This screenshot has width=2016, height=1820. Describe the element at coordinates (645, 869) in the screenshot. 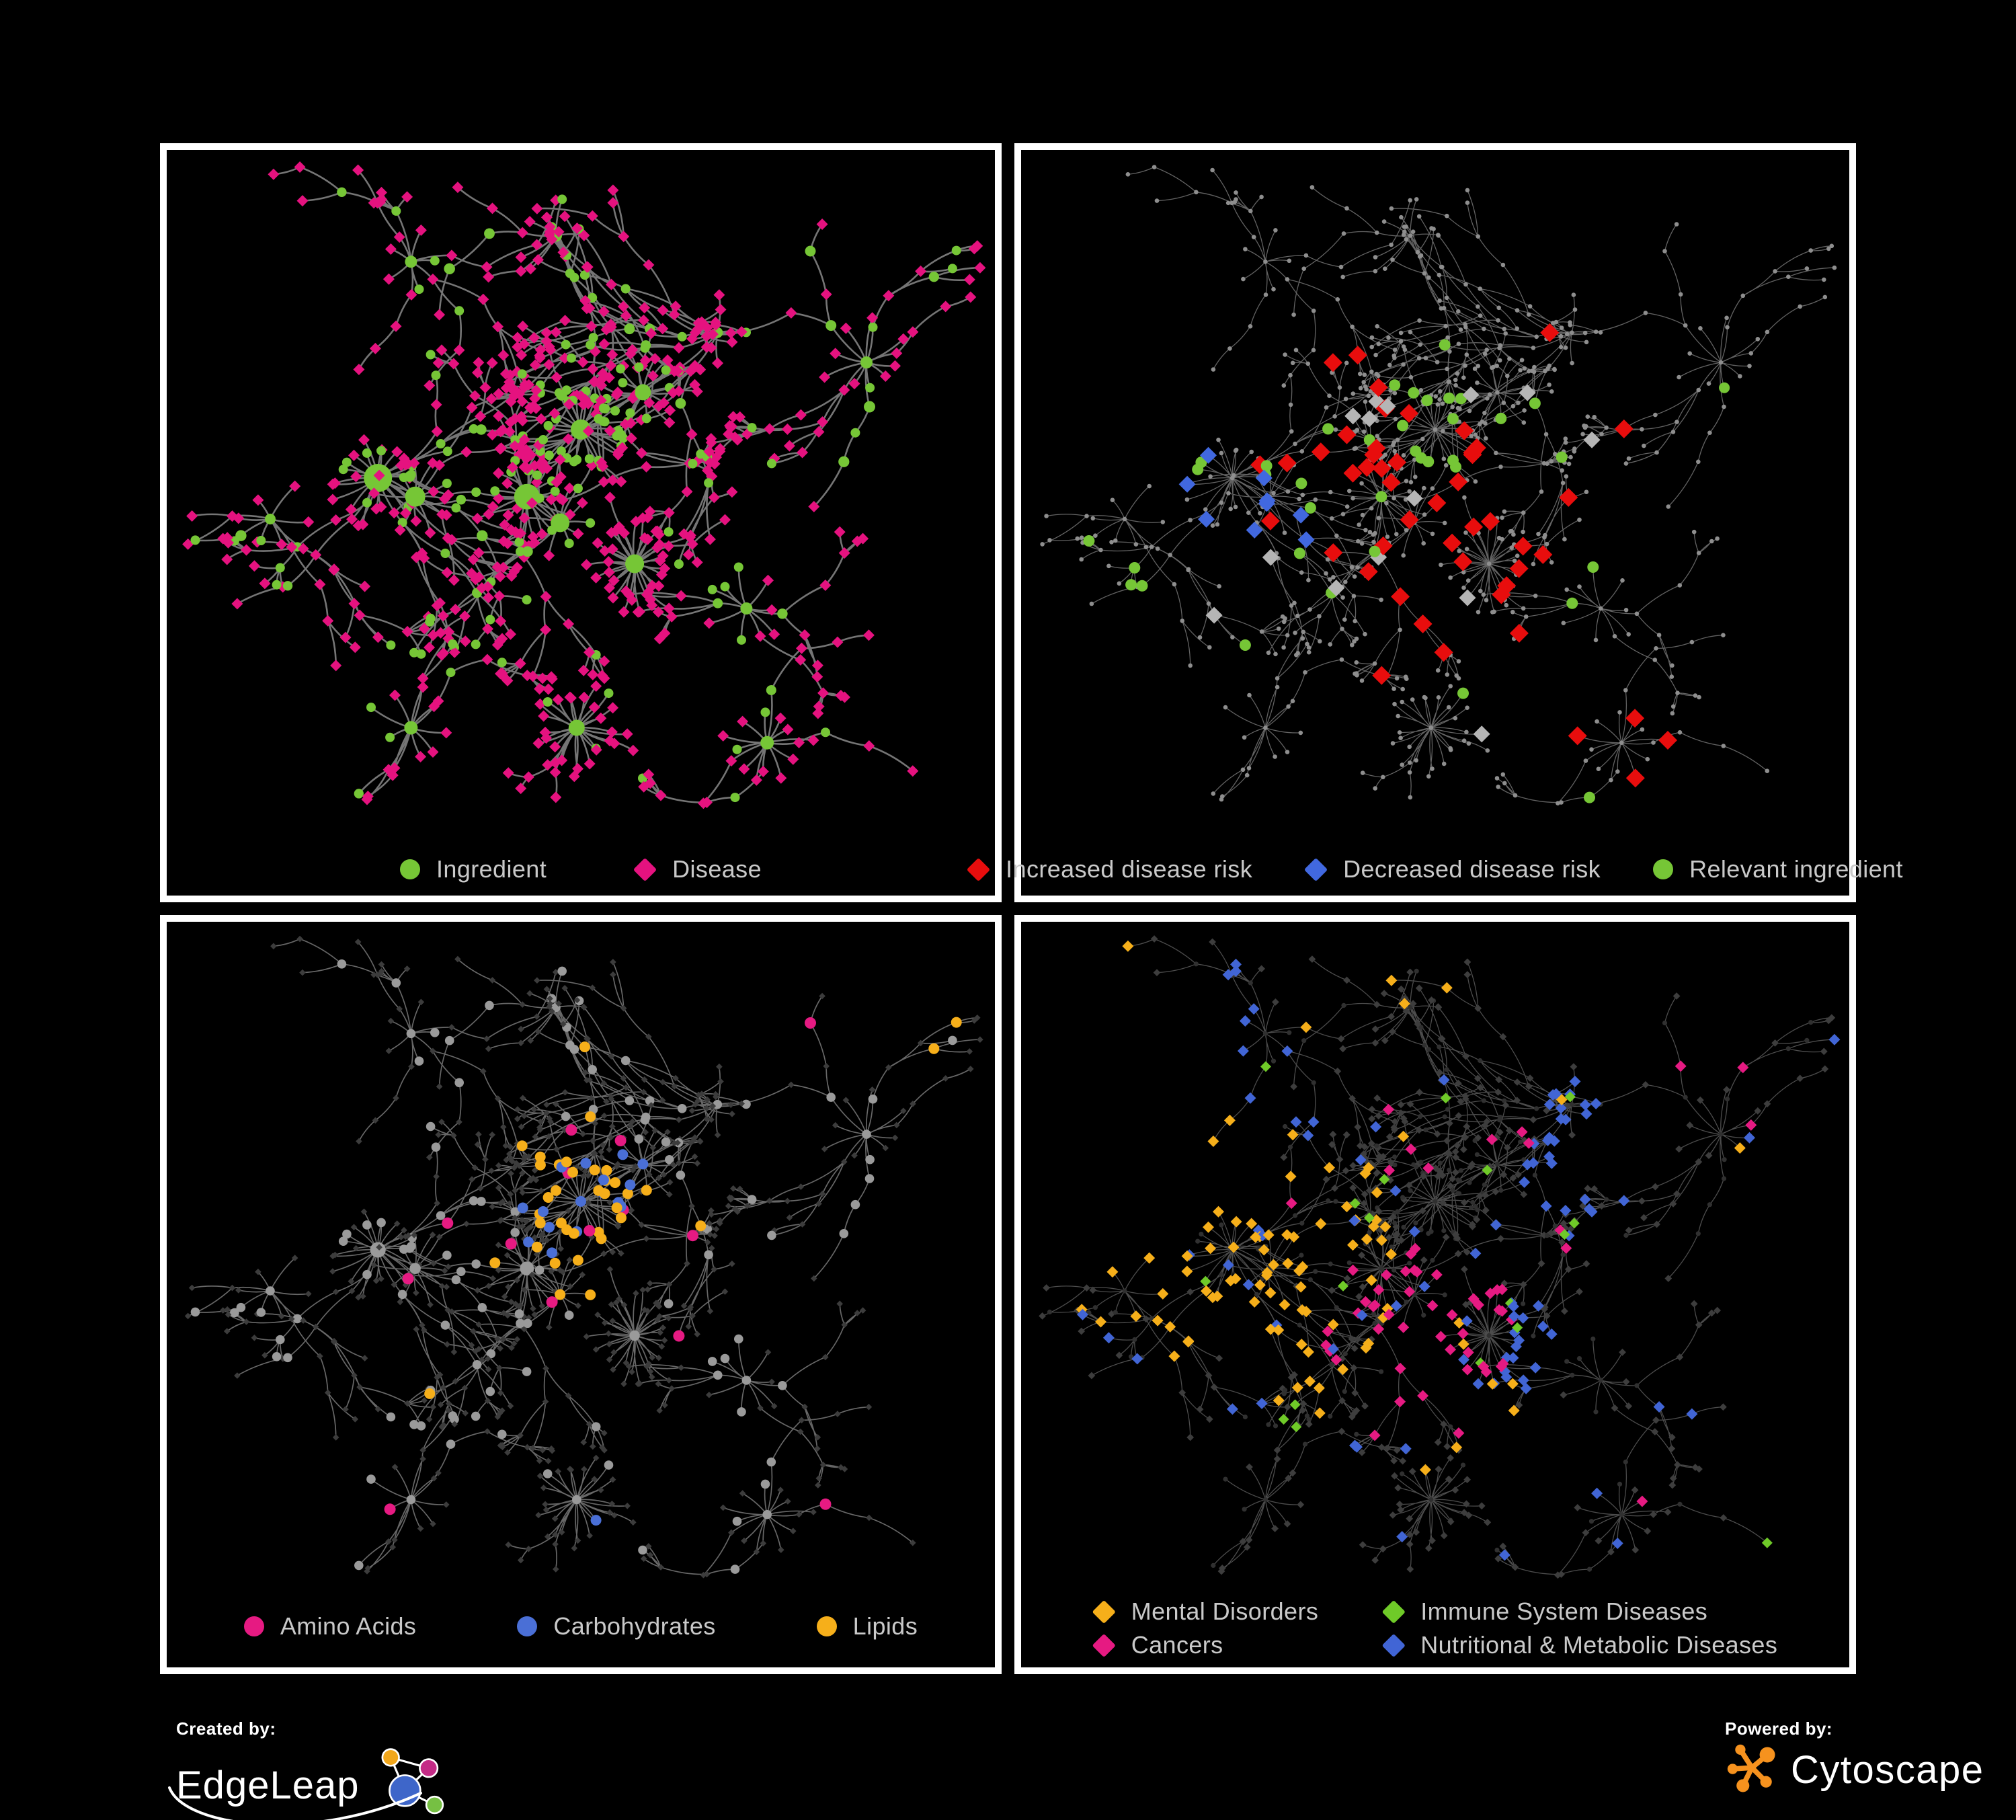

I see `disease-diamond-icon` at that location.